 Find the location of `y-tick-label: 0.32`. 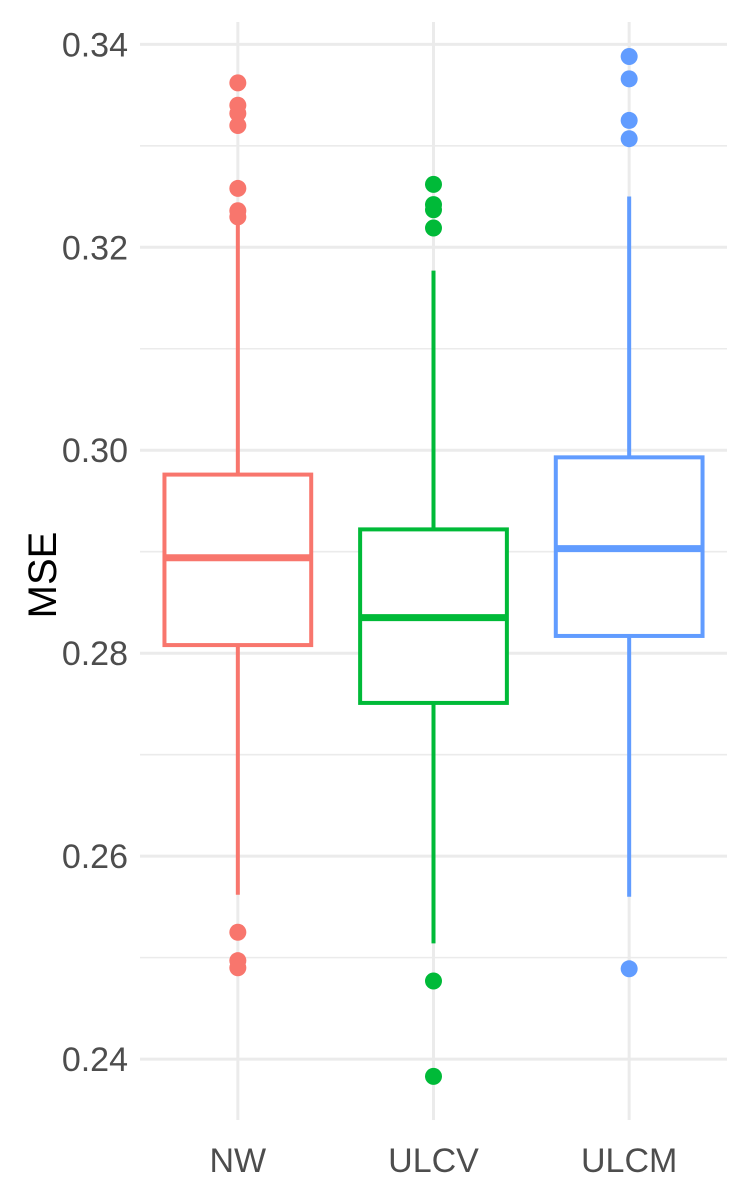

y-tick-label: 0.32 is located at coordinates (95, 248).